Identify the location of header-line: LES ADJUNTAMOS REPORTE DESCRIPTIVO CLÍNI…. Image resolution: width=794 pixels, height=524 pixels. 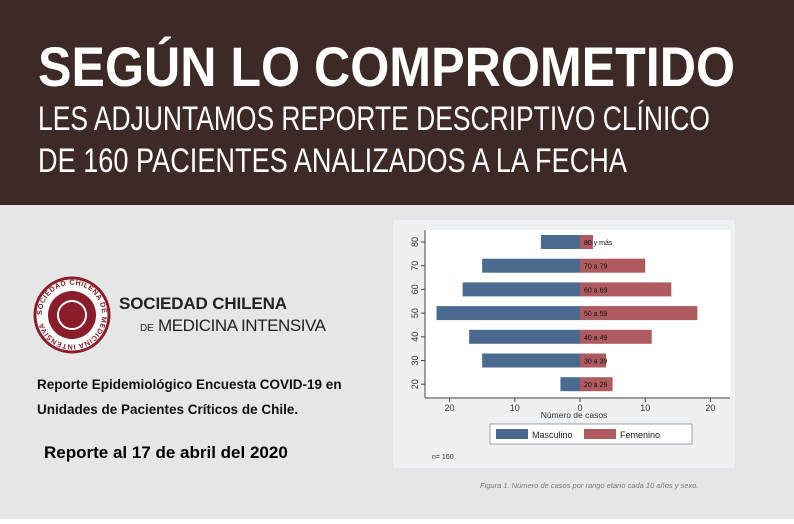
(374, 119).